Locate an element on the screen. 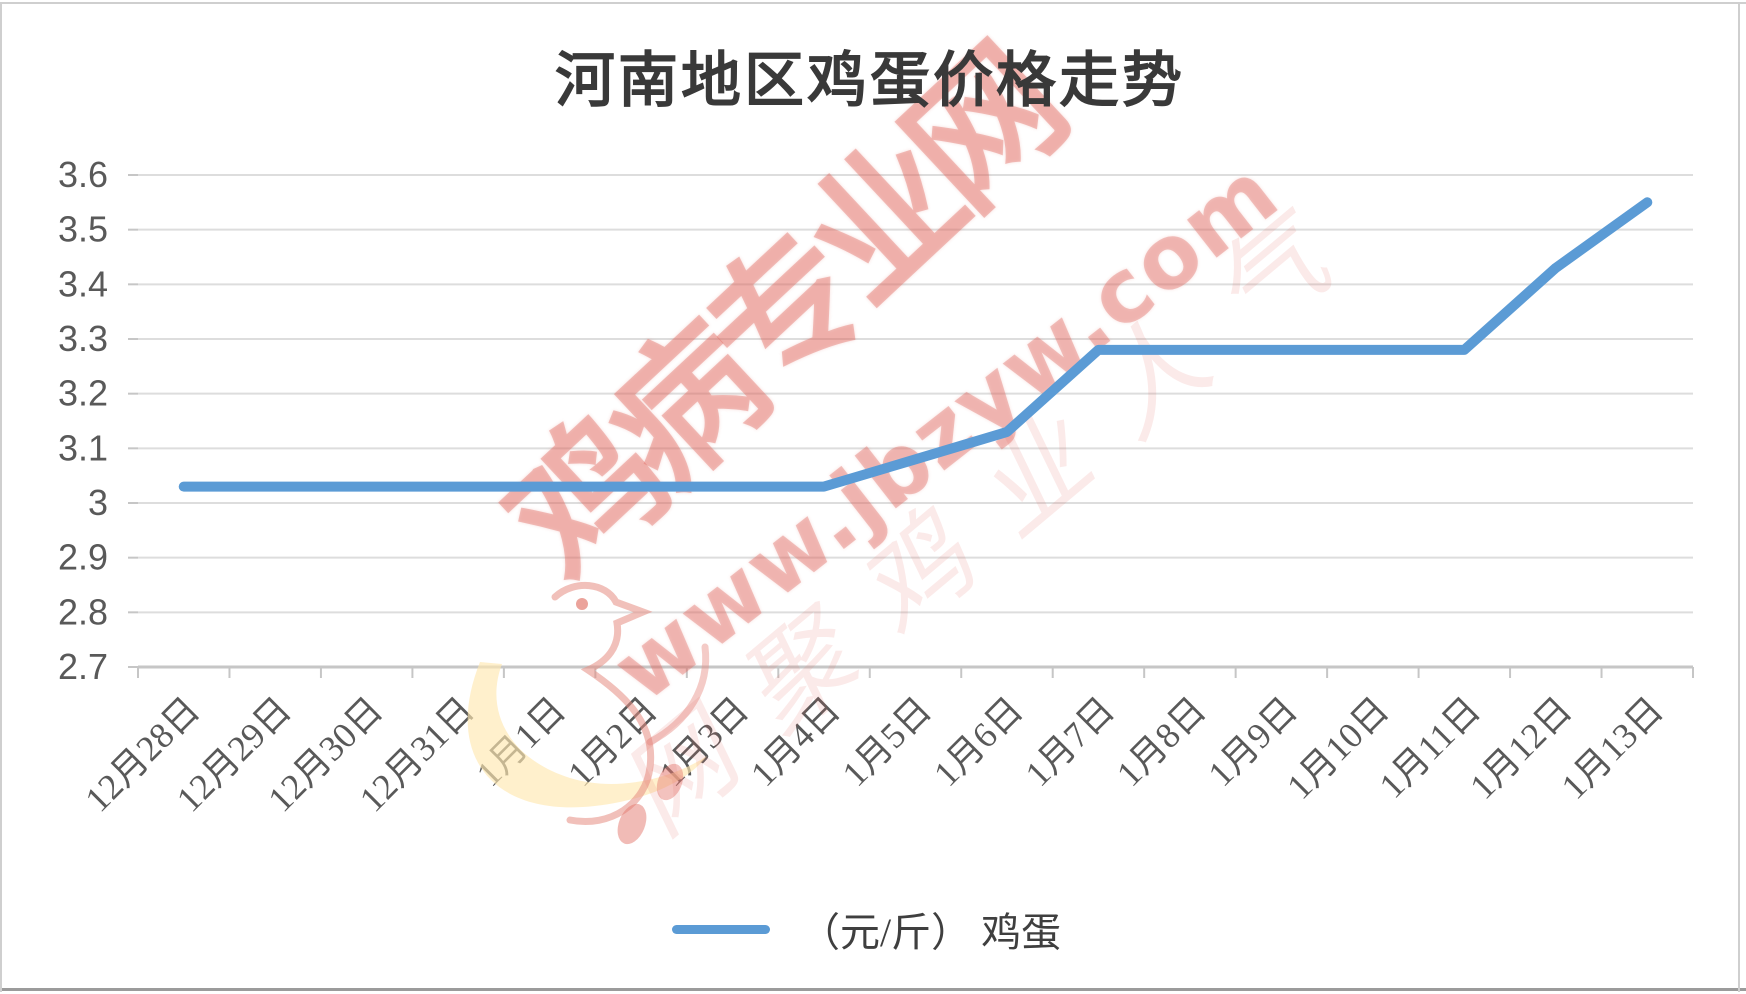 The width and height of the screenshot is (1746, 994). y-tick-label: 2.9 is located at coordinates (83, 557).